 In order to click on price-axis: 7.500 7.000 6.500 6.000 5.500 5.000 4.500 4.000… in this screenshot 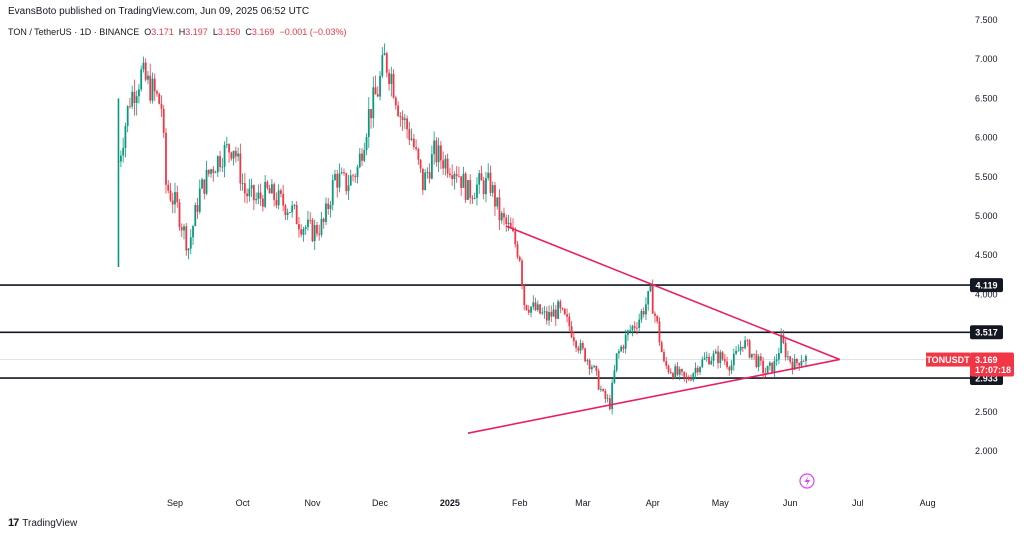, I will do `click(986, 235)`.